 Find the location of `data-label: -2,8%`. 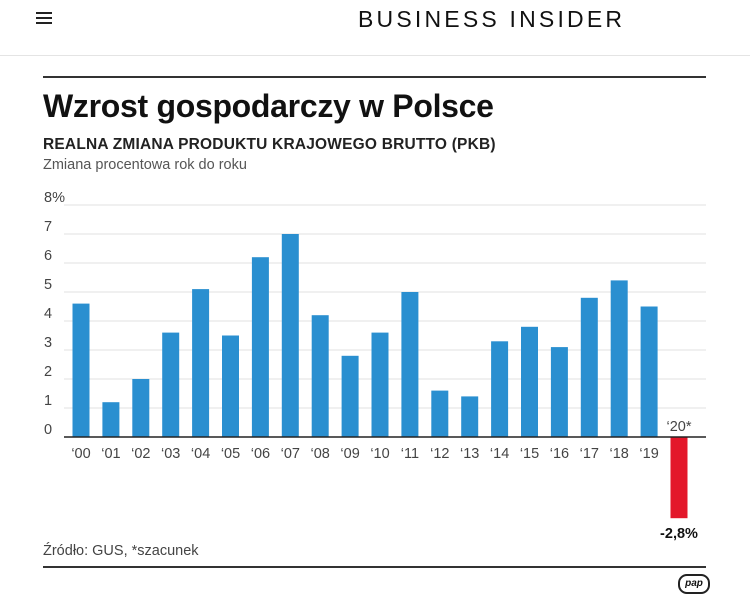

data-label: -2,8% is located at coordinates (679, 534).